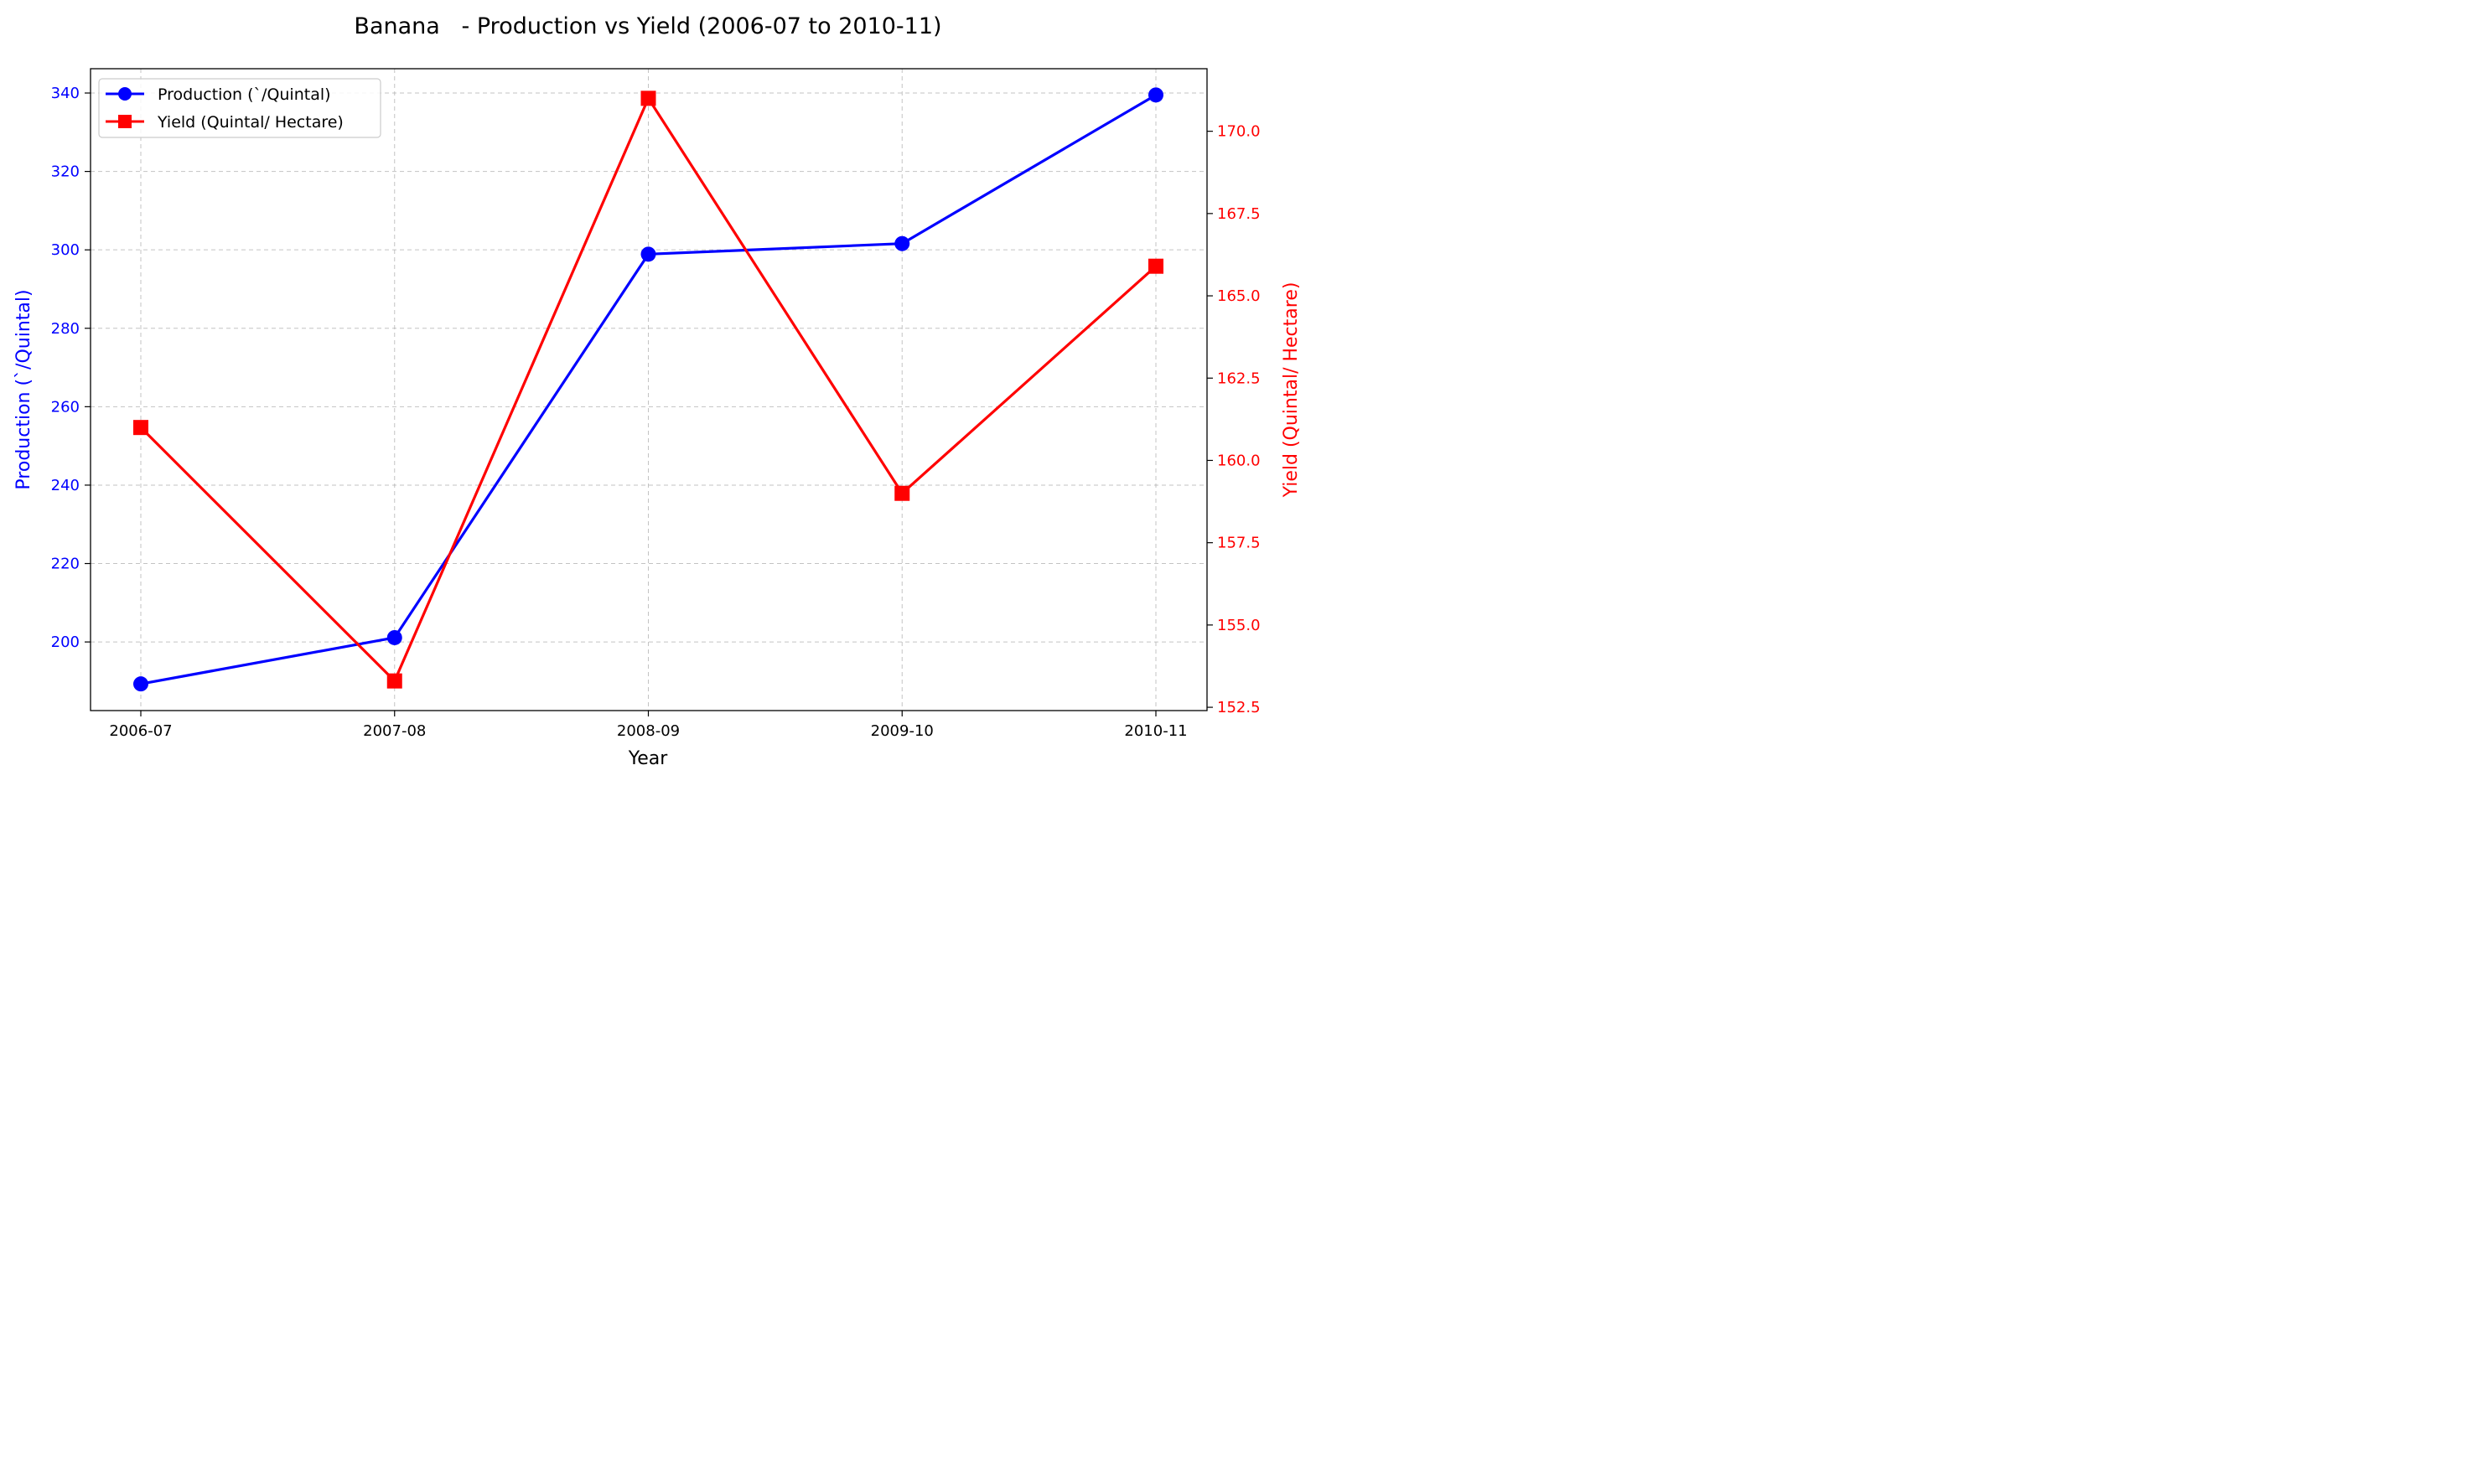 This screenshot has width=2492, height=1484. I want to click on y-left-tick-label: 300, so click(65, 250).